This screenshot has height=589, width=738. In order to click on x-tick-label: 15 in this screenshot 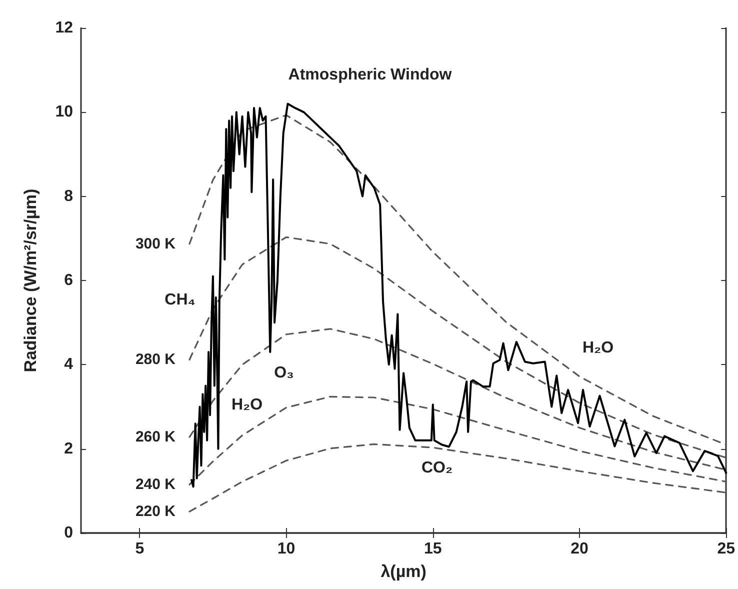, I will do `click(433, 549)`.